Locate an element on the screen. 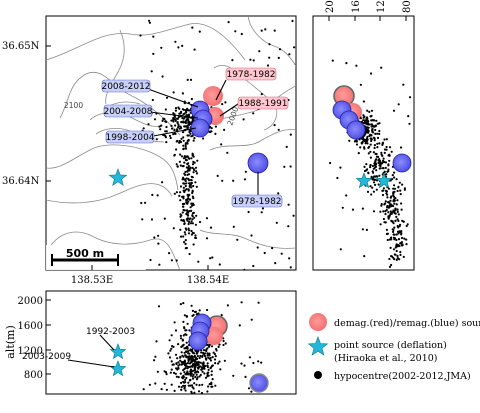 The image size is (480, 413). lat-tick-36-65: 36.65N is located at coordinates (21, 46).